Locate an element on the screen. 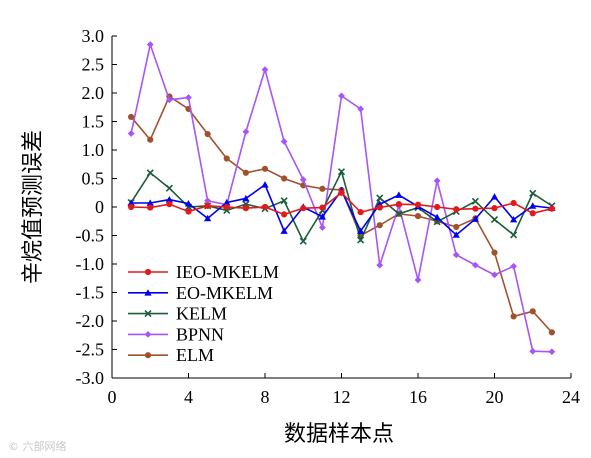 This screenshot has width=591, height=458. legend-label: BPNN is located at coordinates (200, 334).